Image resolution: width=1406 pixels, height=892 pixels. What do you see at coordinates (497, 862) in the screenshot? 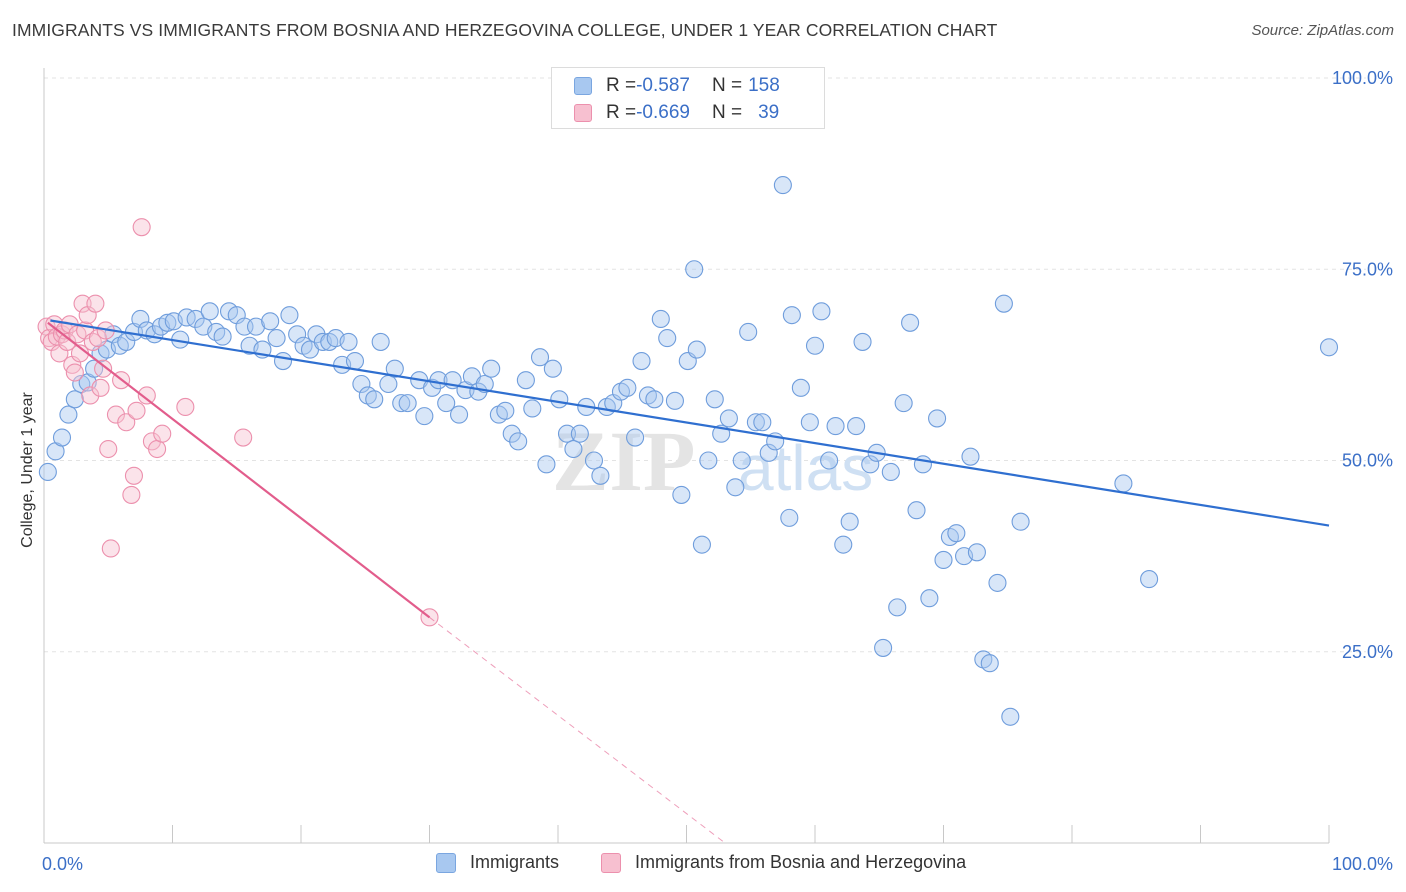
I see `legend-item-immigrants: Immigrants` at bounding box center [497, 862].